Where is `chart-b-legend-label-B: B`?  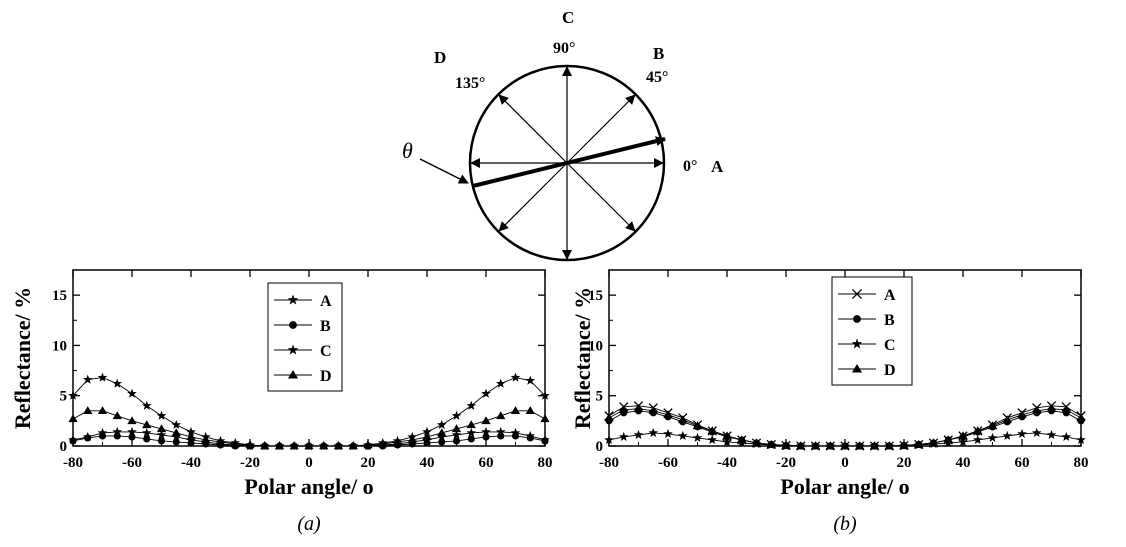 chart-b-legend-label-B: B is located at coordinates (889, 320).